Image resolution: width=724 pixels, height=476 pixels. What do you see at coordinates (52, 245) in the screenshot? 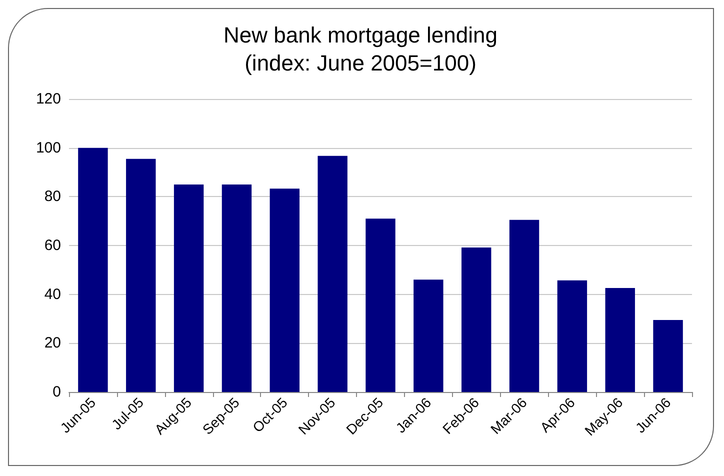
I see `y-tick-label: 60` at bounding box center [52, 245].